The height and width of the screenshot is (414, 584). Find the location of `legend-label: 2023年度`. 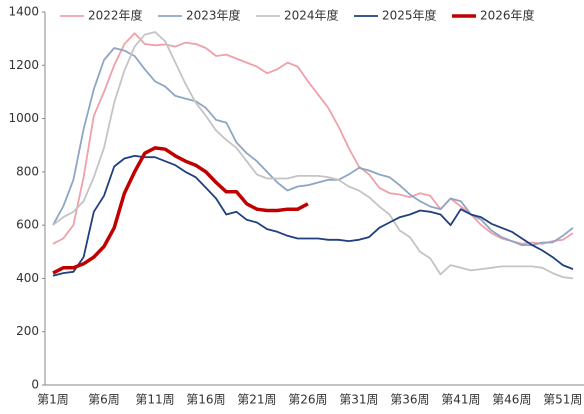

legend-label: 2023年度 is located at coordinates (213, 15).